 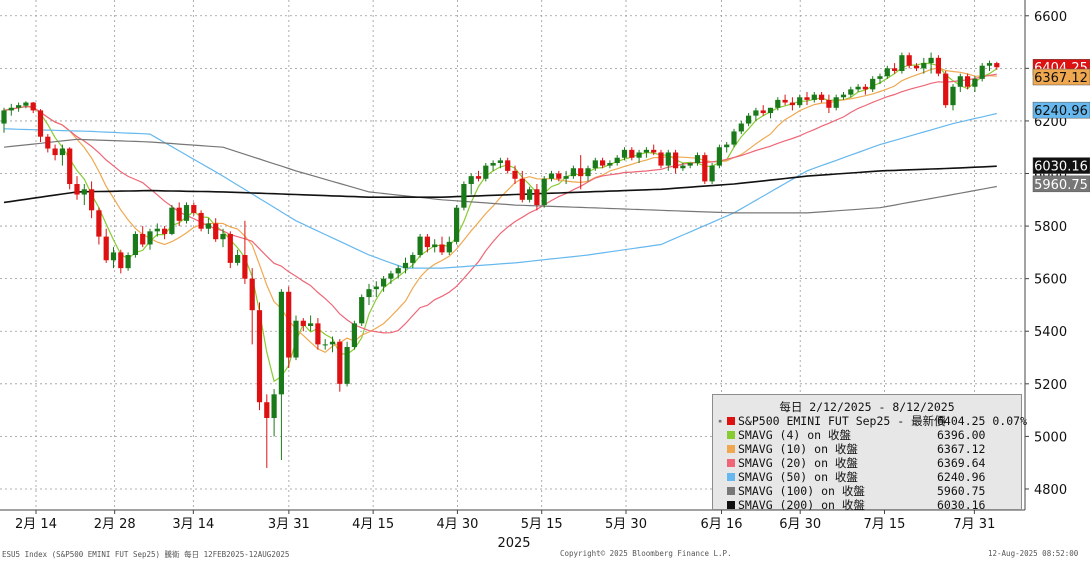 I want to click on x-tick-label: 5月 30, so click(x=626, y=524).